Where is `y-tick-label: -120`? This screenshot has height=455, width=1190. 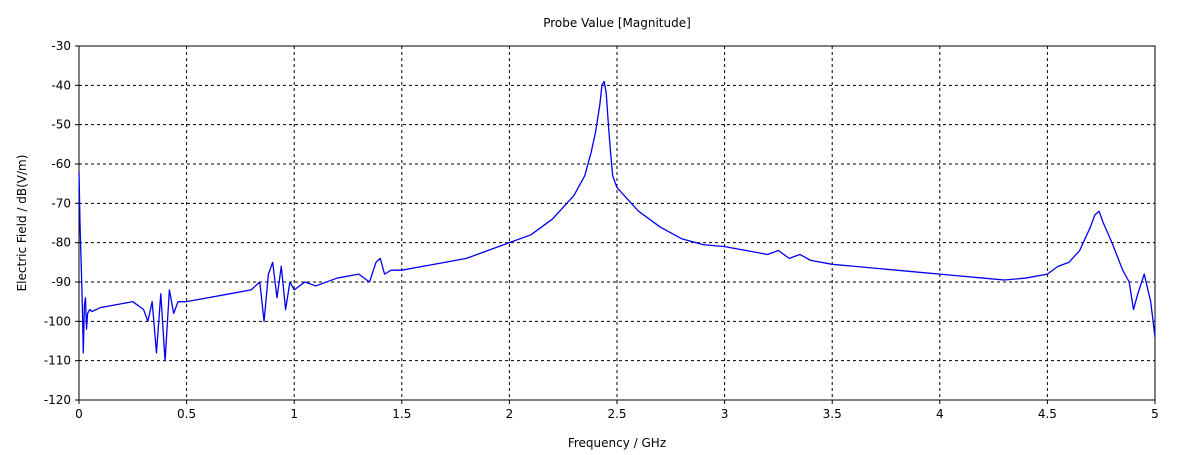 y-tick-label: -120 is located at coordinates (57, 400).